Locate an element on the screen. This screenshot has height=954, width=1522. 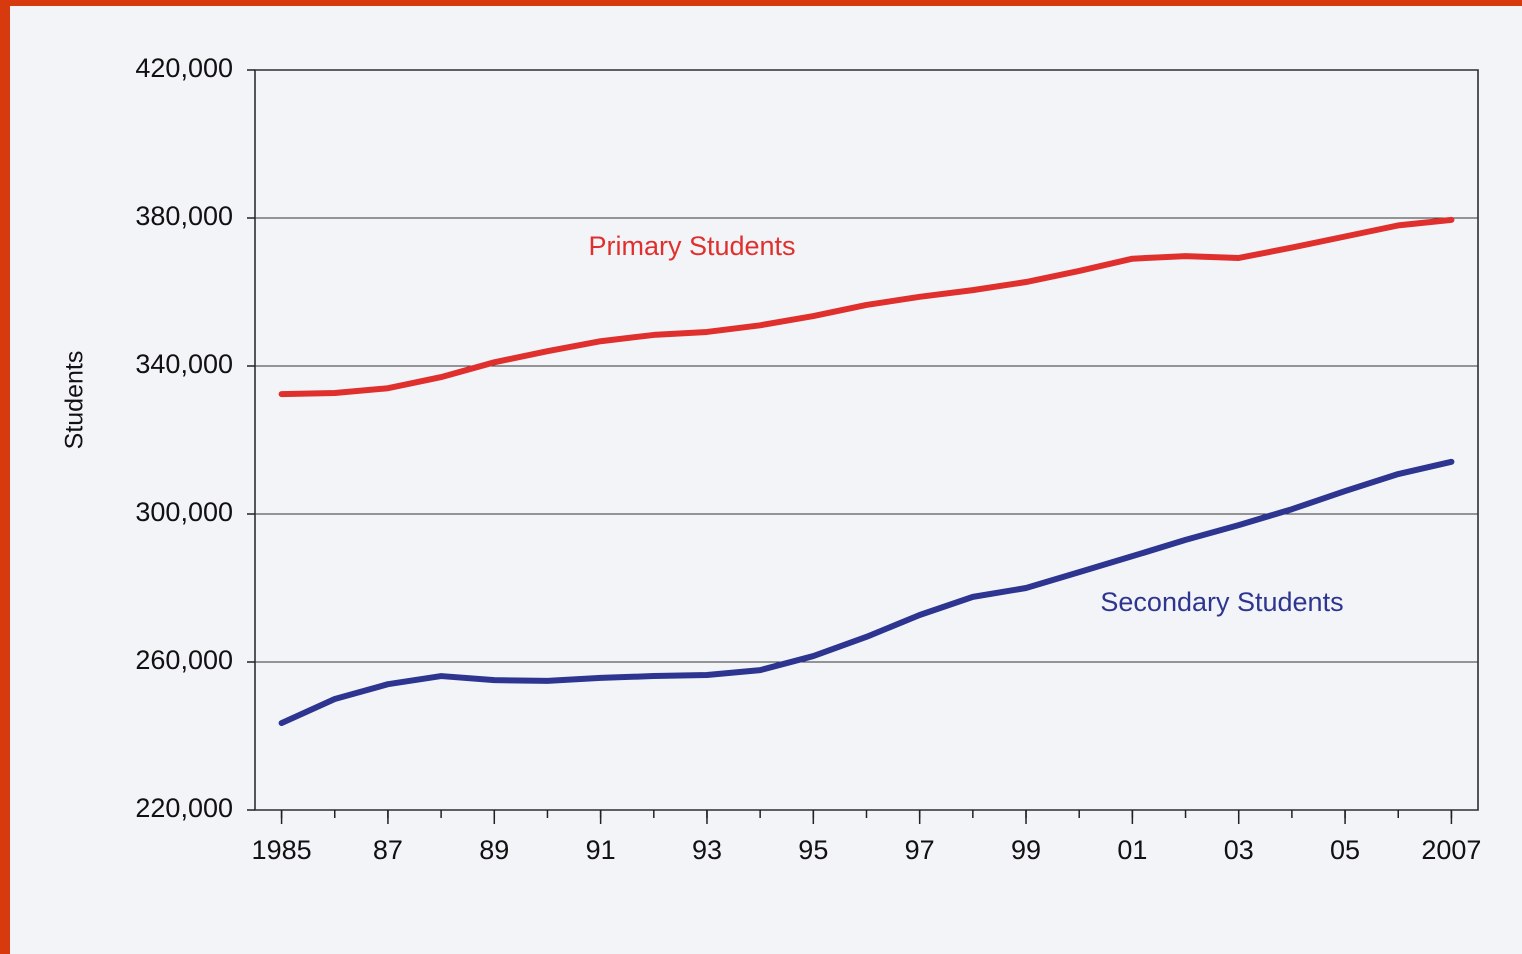
x-tick-label: 1985 is located at coordinates (282, 850).